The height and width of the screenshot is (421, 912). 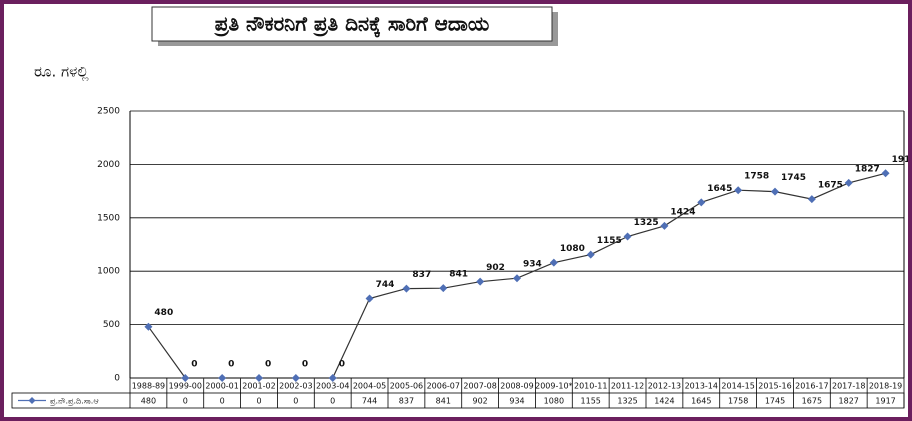 What do you see at coordinates (73, 401) in the screenshot?
I see `legend-label: ಪ್ರ.ನೌ.ಪ್ರ.ದಿ.ಸಾ.ಆ` at bounding box center [73, 401].